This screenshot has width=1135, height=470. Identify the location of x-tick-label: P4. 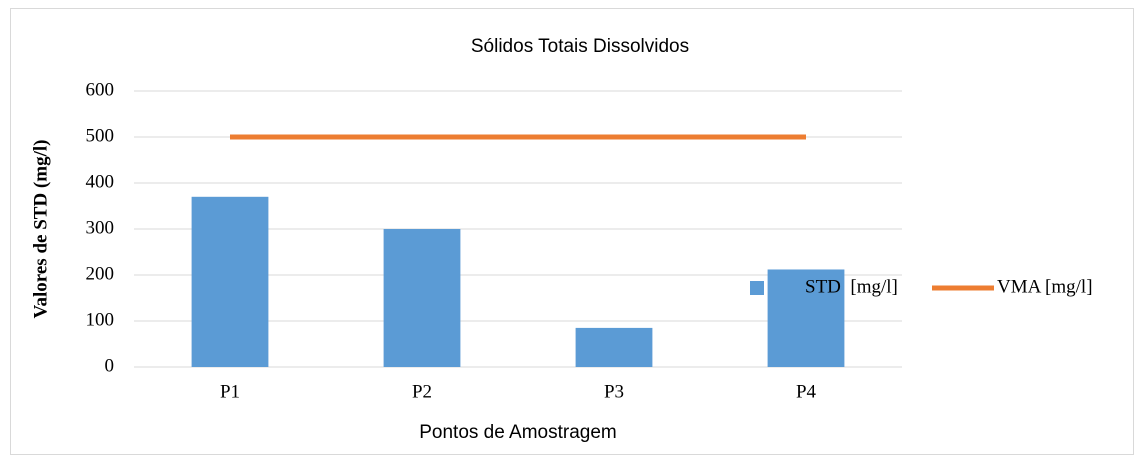
(806, 391).